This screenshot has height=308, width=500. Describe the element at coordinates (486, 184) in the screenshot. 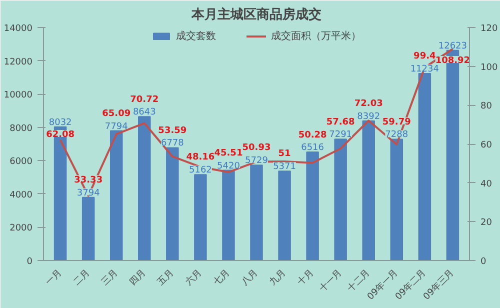

I see `y2-tick-label: 40` at that location.